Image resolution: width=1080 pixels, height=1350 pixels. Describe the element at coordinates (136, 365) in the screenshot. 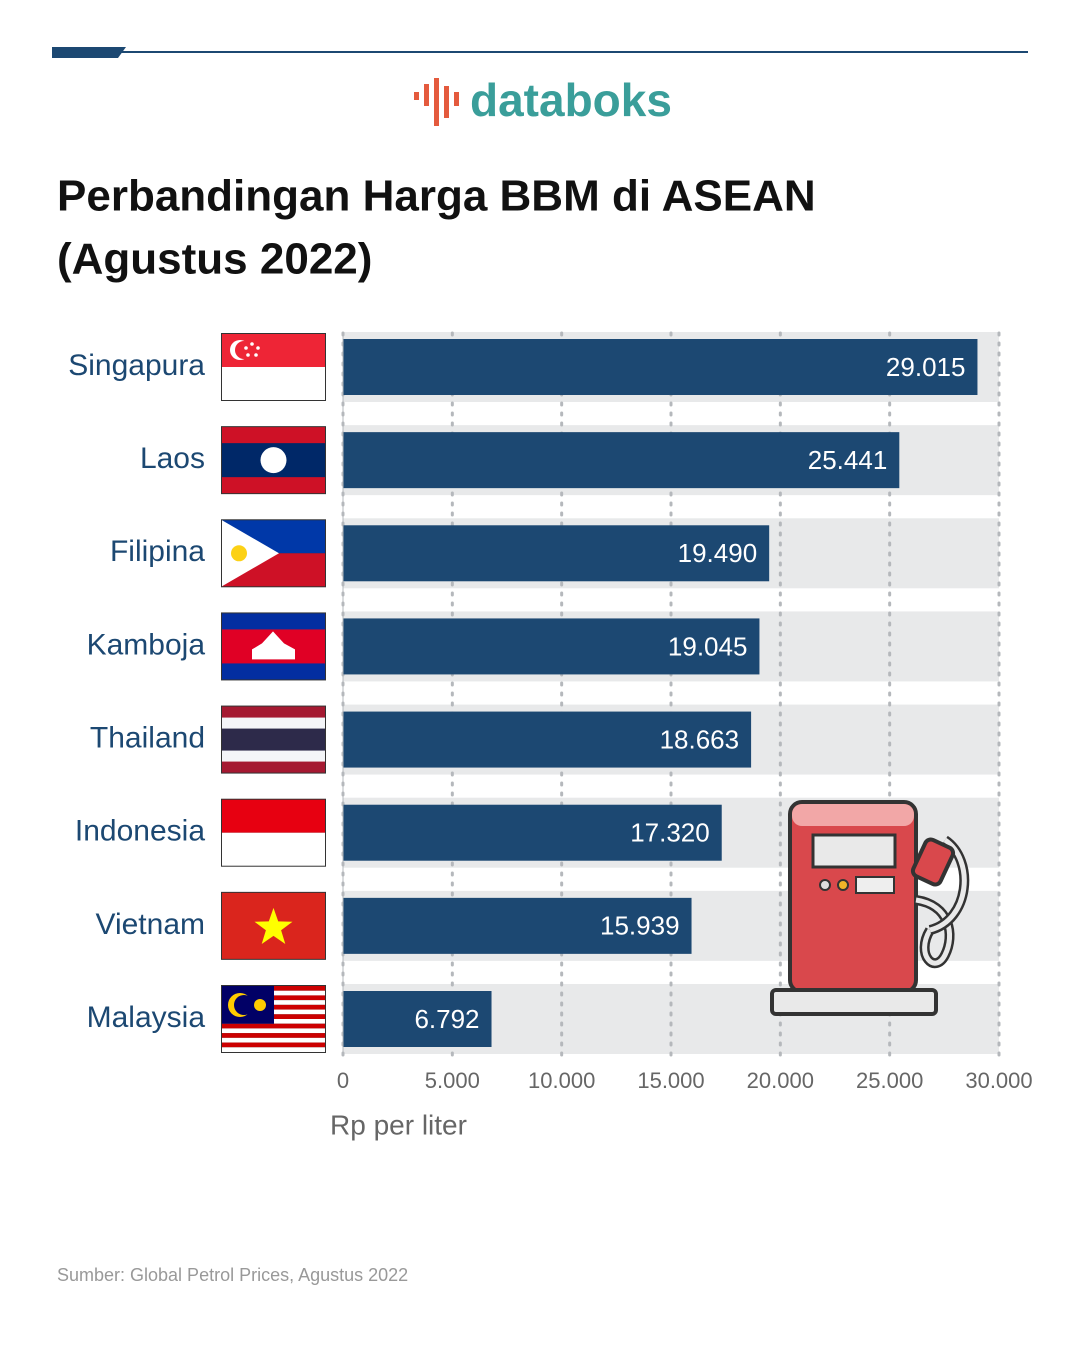

I see `category-label: Singapura` at that location.